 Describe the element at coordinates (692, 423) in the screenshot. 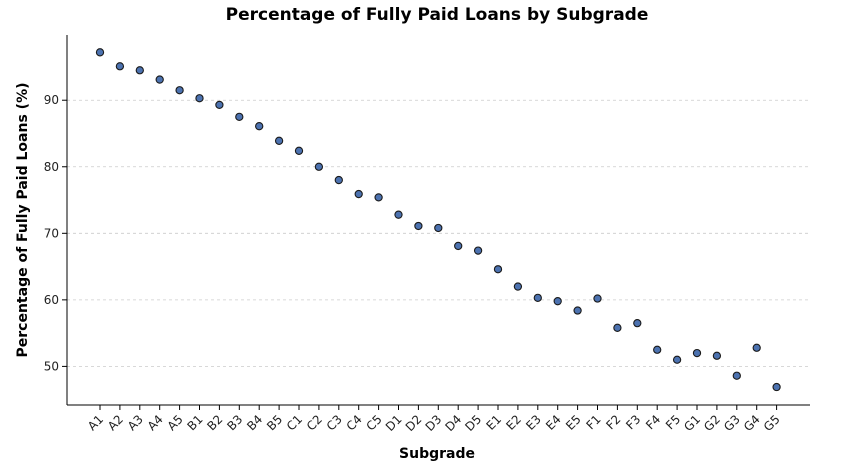

I see `x-tick-label: G1` at that location.